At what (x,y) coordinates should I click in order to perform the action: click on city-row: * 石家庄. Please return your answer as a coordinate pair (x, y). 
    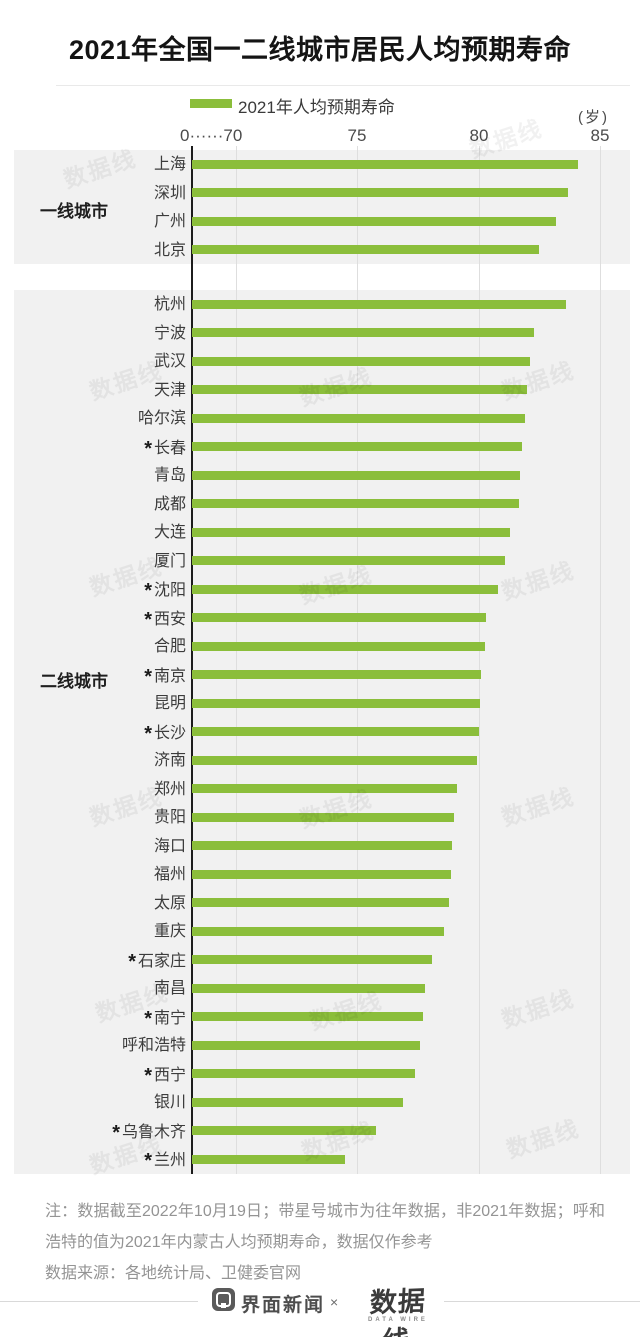
    Looking at the image, I should click on (322, 960).